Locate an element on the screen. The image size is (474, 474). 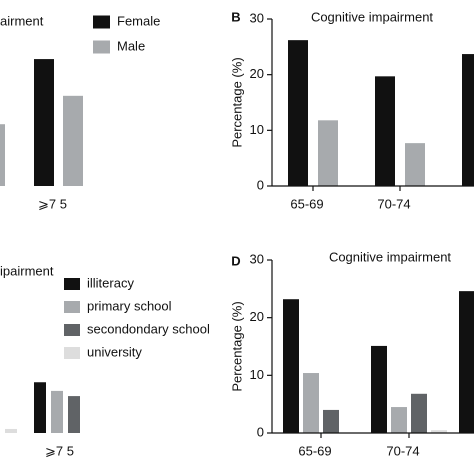
legend-label: university is located at coordinates (114, 351).